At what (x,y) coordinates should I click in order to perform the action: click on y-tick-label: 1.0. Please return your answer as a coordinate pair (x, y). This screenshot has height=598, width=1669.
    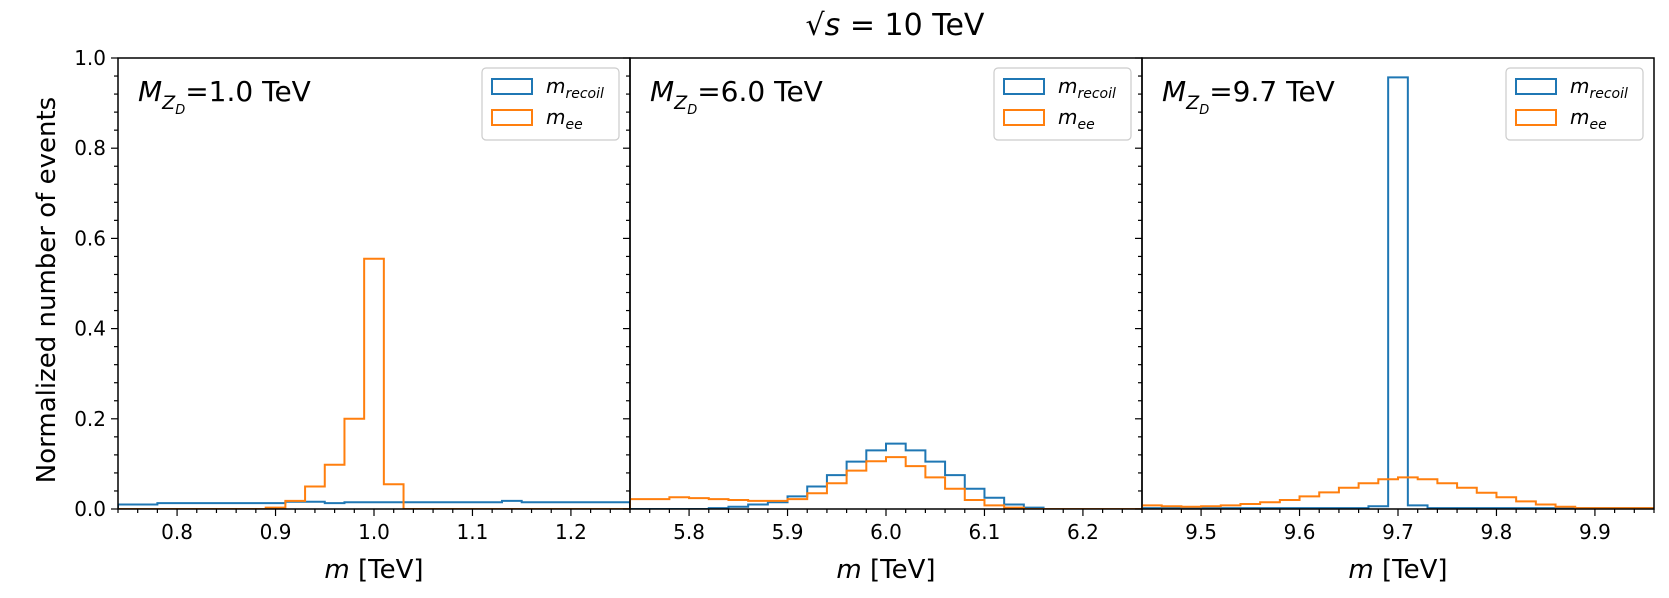
    Looking at the image, I should click on (90, 58).